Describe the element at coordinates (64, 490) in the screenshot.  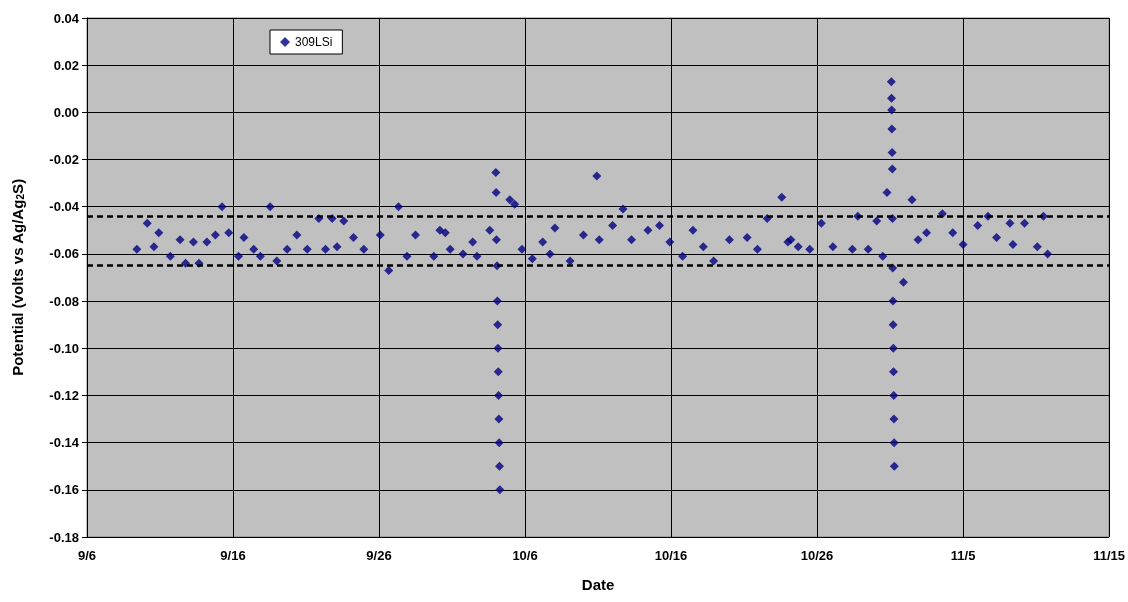
I see `y-tick-label: -0.16` at that location.